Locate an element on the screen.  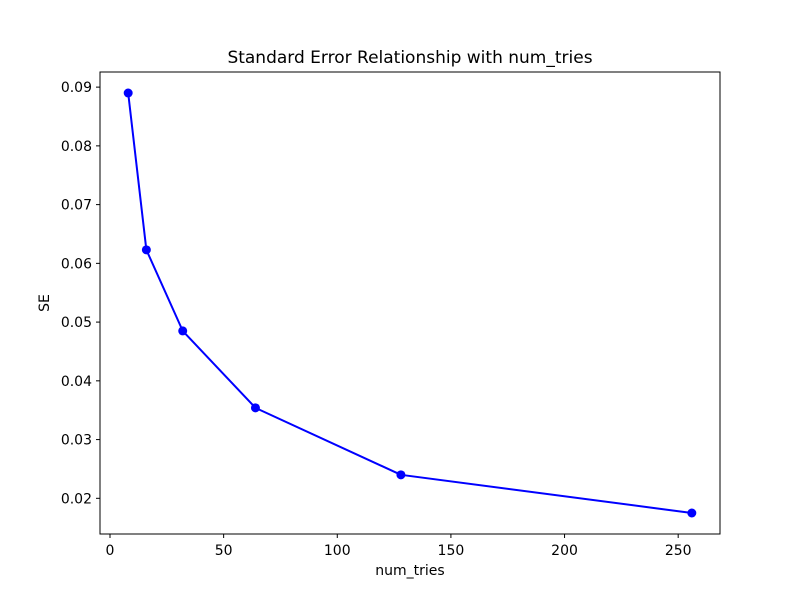
x-tick-label: 250 is located at coordinates (678, 551).